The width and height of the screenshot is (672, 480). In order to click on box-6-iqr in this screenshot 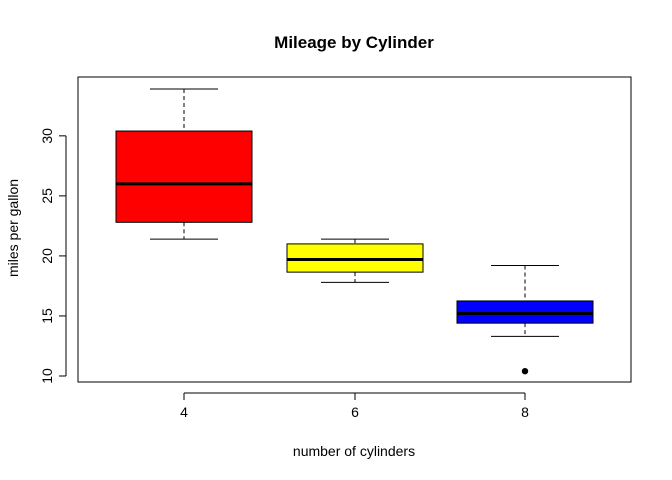, I will do `click(355, 258)`.